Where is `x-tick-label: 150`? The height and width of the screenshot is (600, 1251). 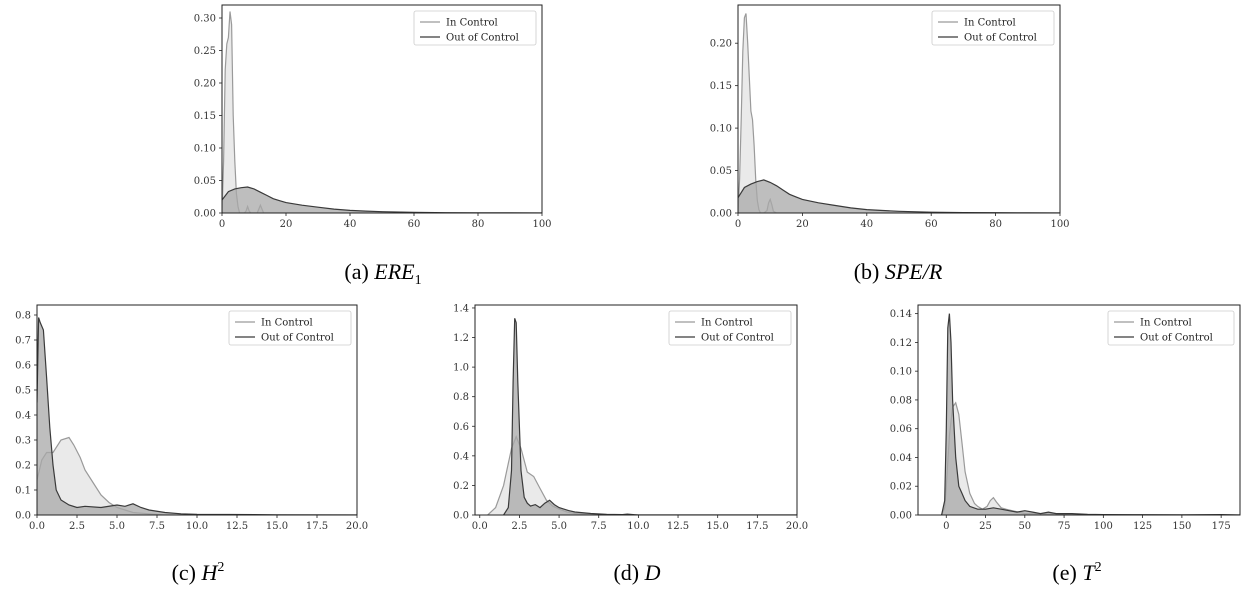
x-tick-label: 150 is located at coordinates (1181, 526).